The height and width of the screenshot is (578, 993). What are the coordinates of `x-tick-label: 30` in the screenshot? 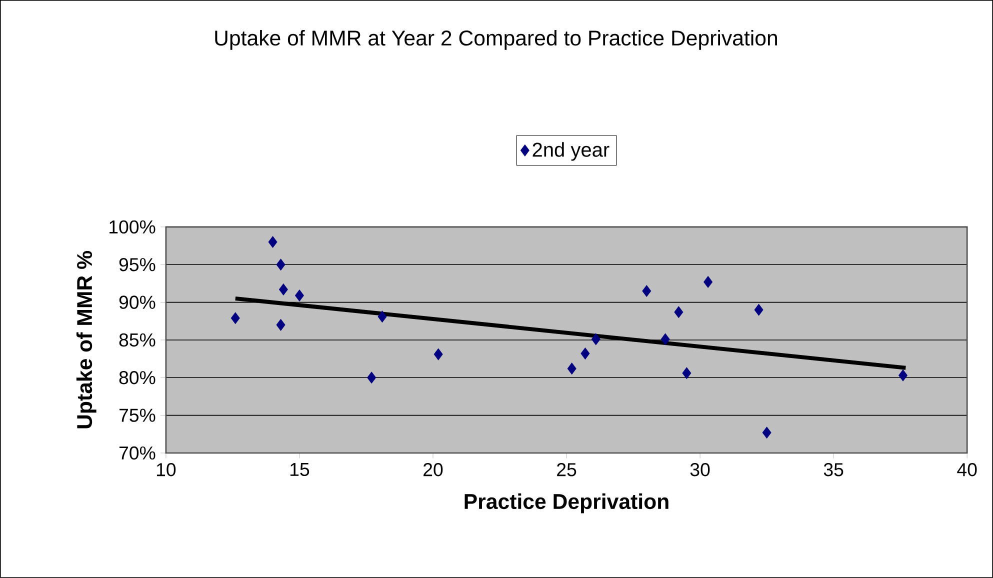 It's located at (700, 469).